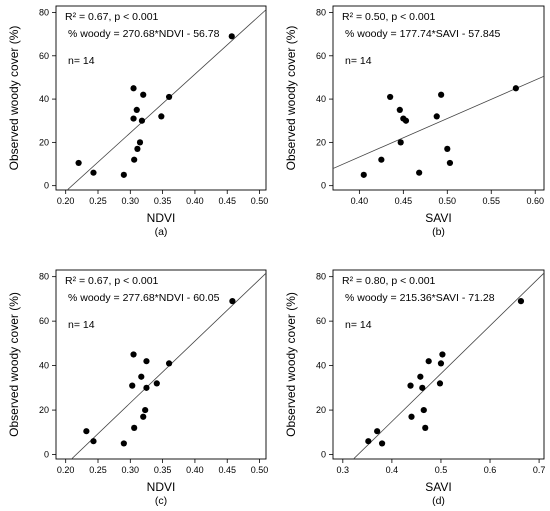 The height and width of the screenshot is (511, 550). What do you see at coordinates (491, 201) in the screenshot?
I see `x-tick-label: 0.55` at bounding box center [491, 201].